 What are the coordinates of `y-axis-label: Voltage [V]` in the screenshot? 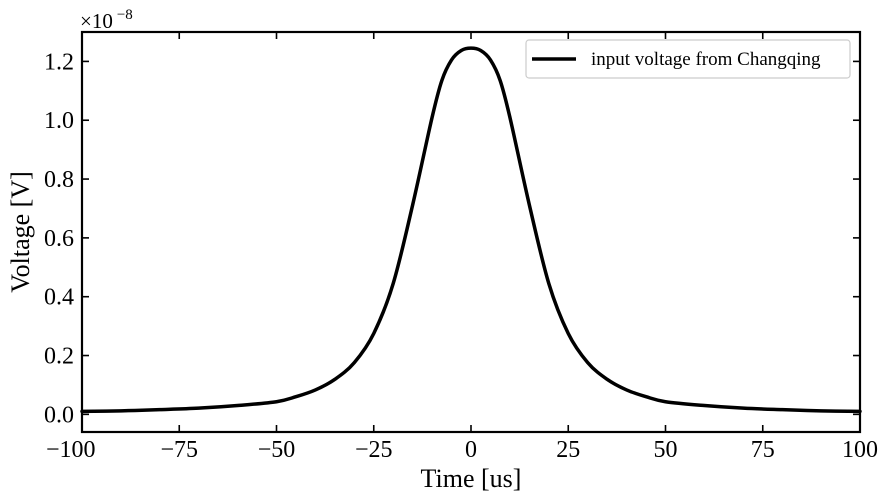 It's located at (20, 232).